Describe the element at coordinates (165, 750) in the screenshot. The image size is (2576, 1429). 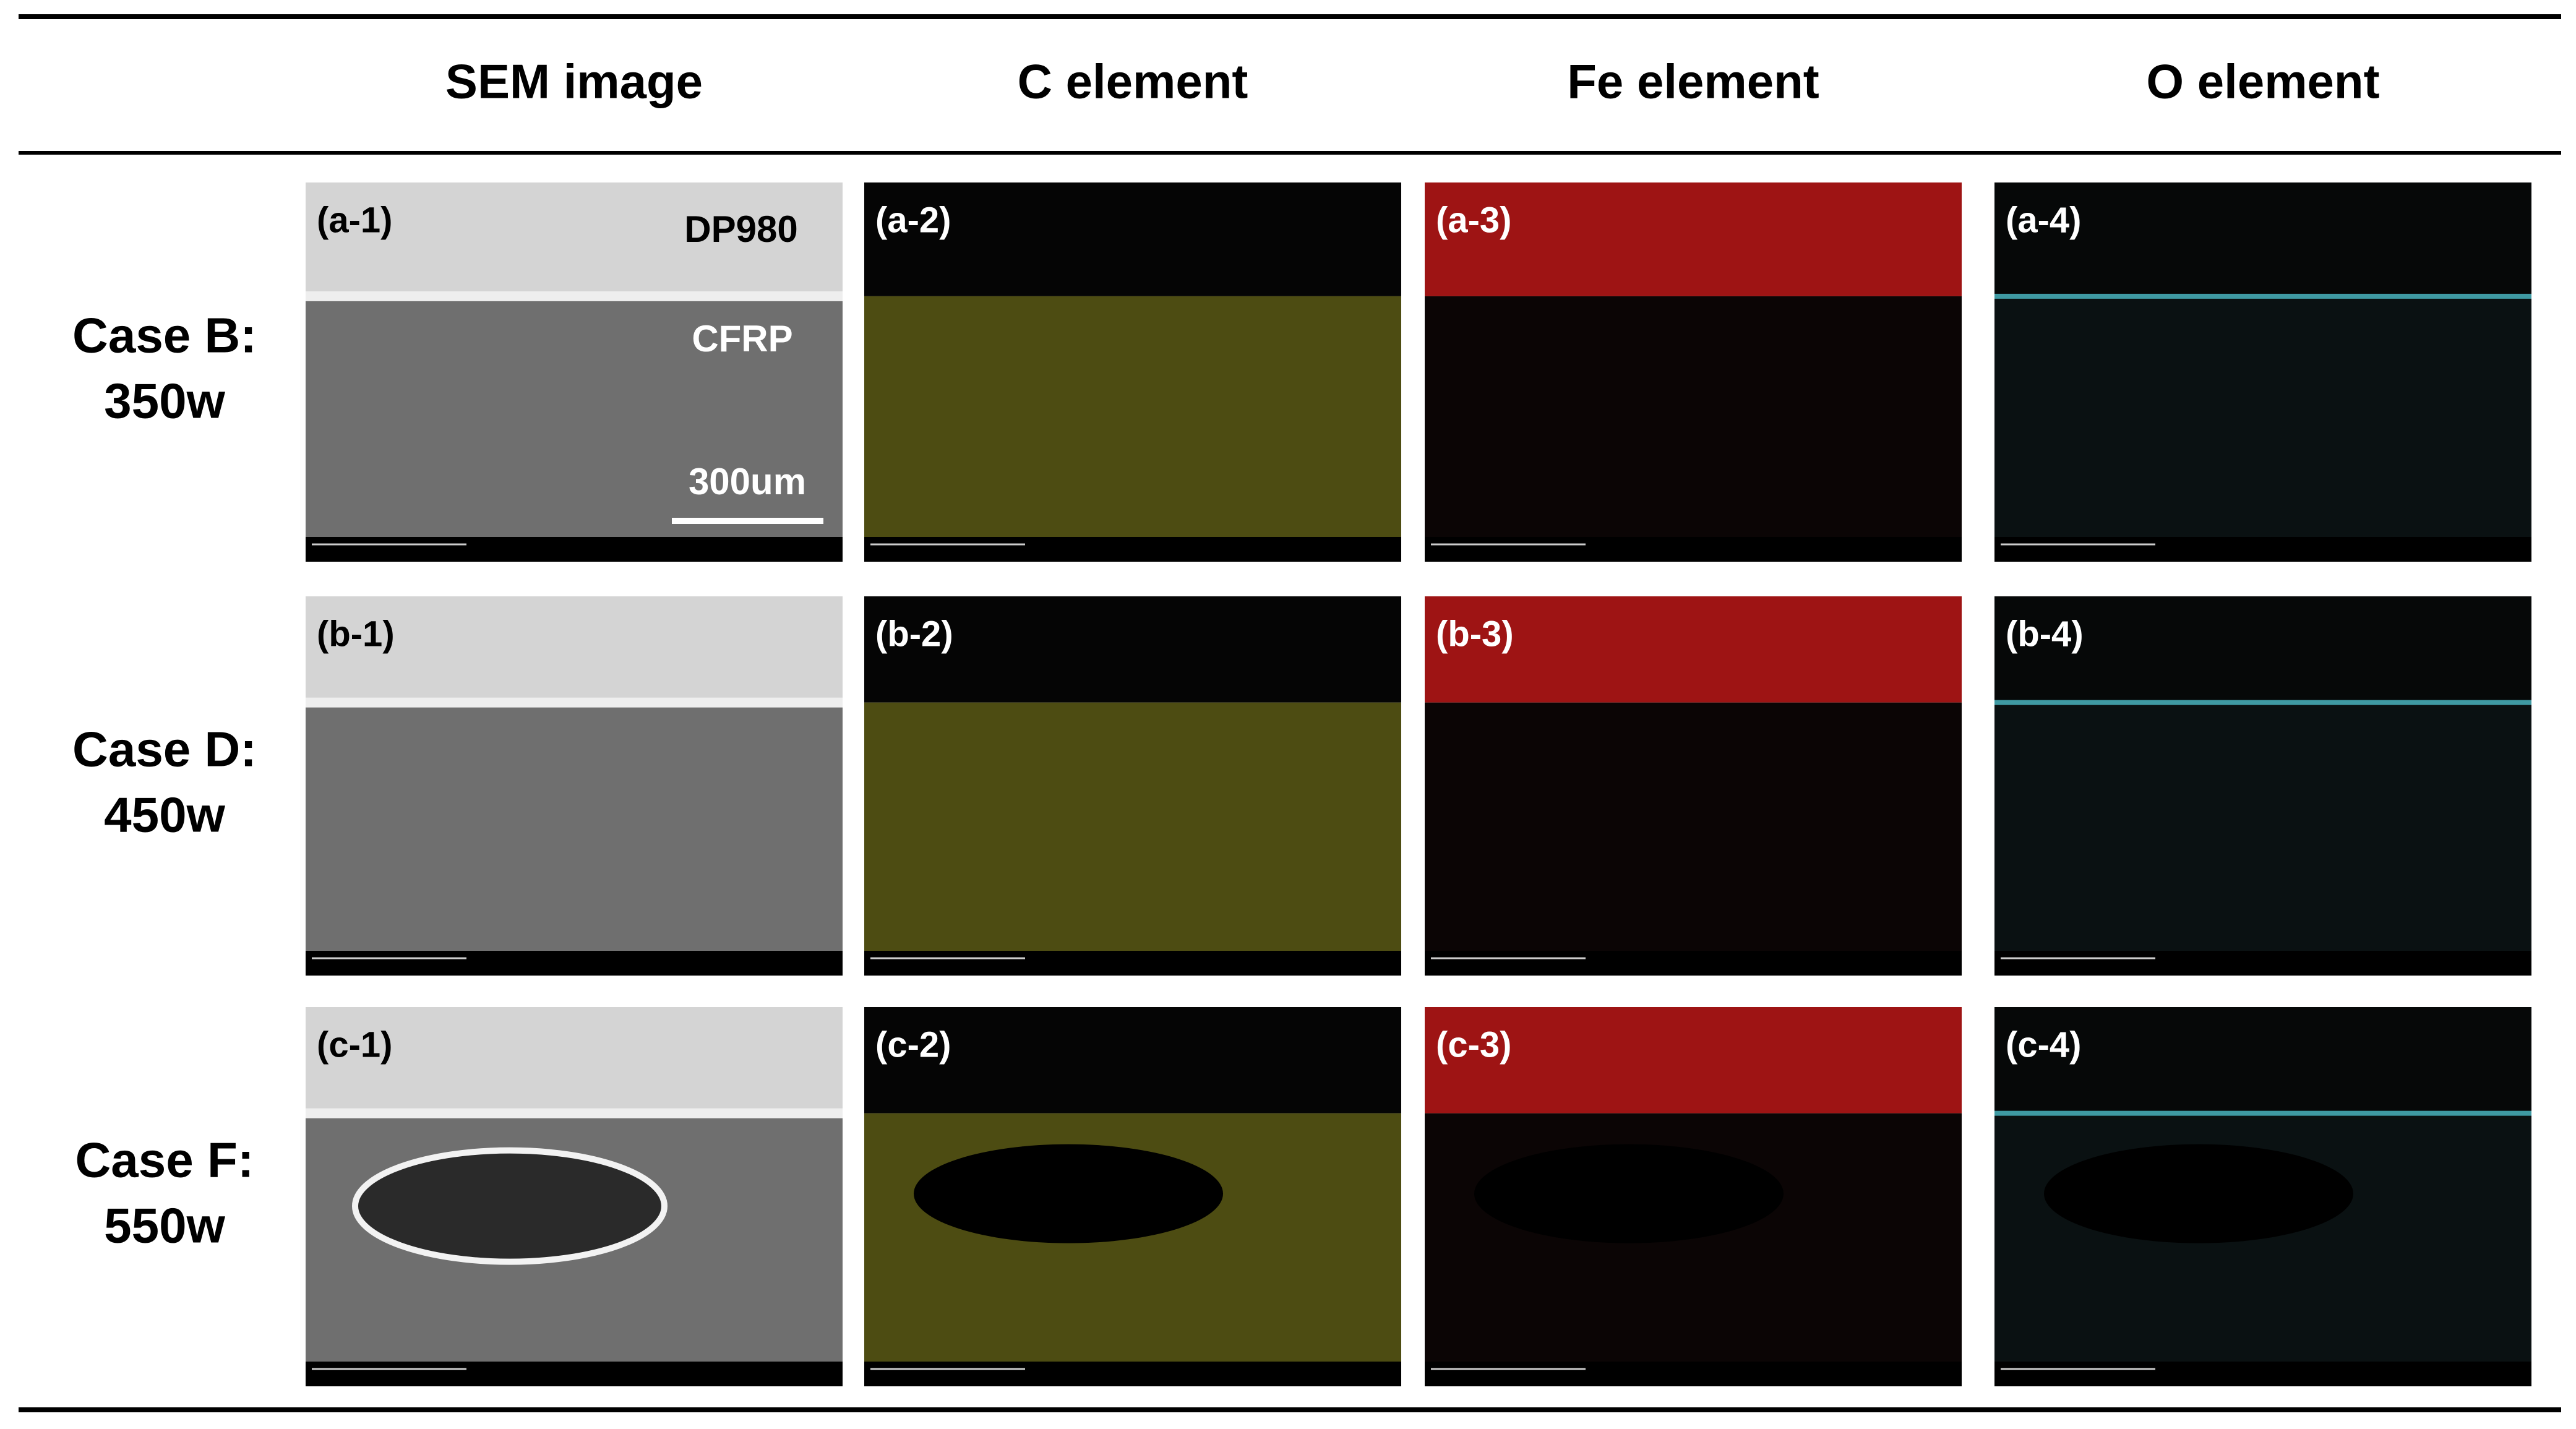
I see `row-label: Case D:` at that location.